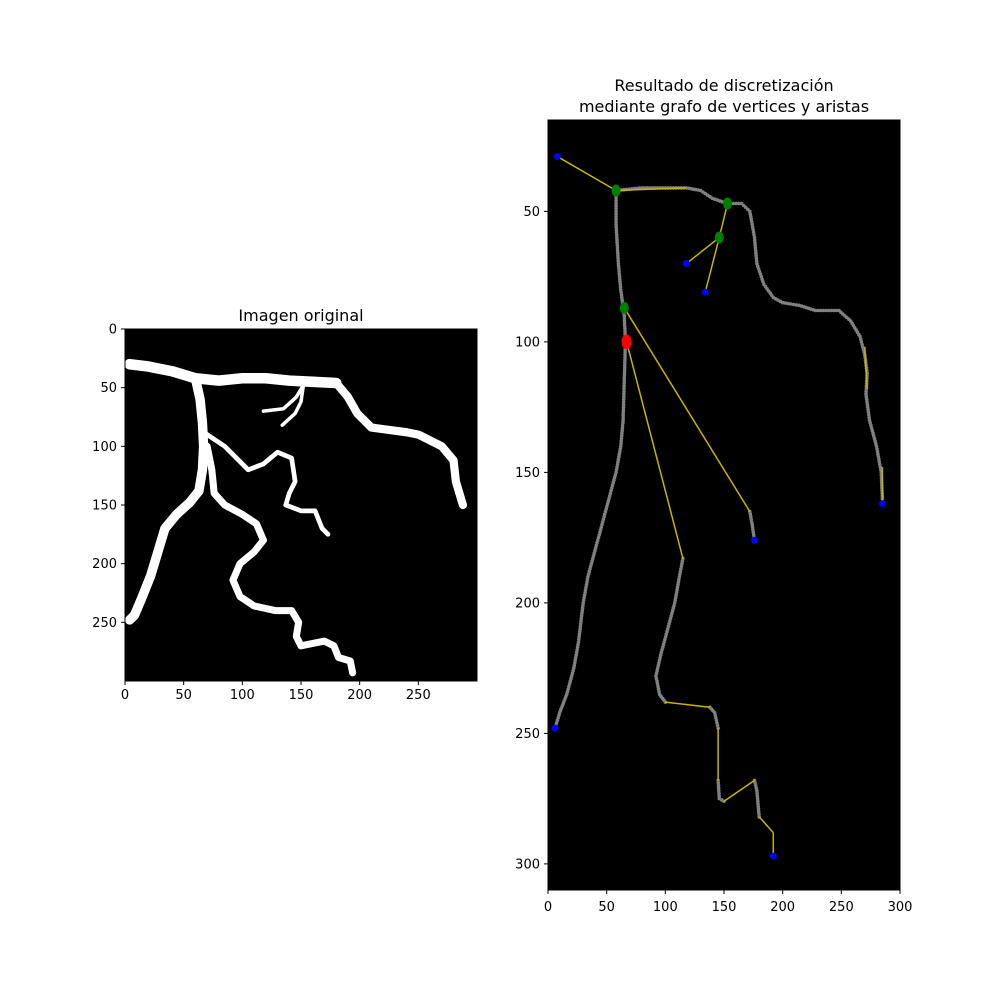 The image size is (1000, 1000). I want to click on original-image-y-axis: 0 50 100 150 200 250, so click(108, 477).